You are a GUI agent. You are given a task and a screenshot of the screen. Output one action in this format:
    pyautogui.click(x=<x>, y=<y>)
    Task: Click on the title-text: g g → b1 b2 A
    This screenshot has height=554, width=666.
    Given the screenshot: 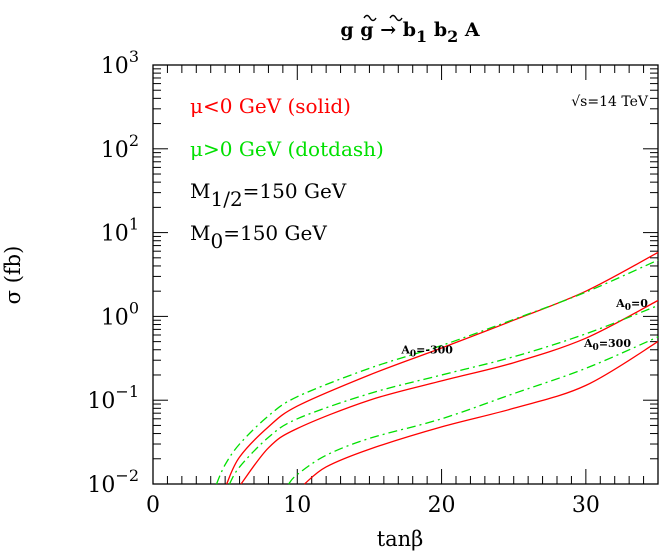 What is the action you would take?
    pyautogui.click(x=409, y=32)
    